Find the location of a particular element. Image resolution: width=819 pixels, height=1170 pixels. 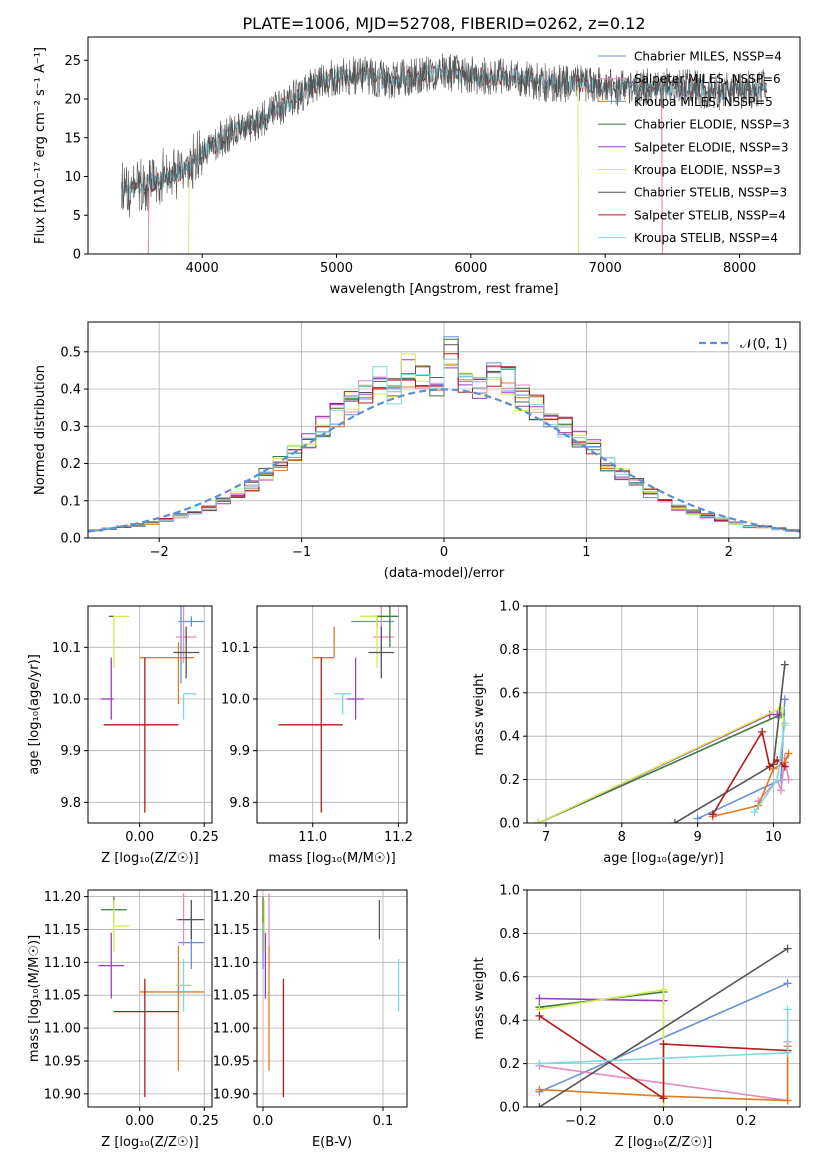

histogram-steps is located at coordinates (444, 434).